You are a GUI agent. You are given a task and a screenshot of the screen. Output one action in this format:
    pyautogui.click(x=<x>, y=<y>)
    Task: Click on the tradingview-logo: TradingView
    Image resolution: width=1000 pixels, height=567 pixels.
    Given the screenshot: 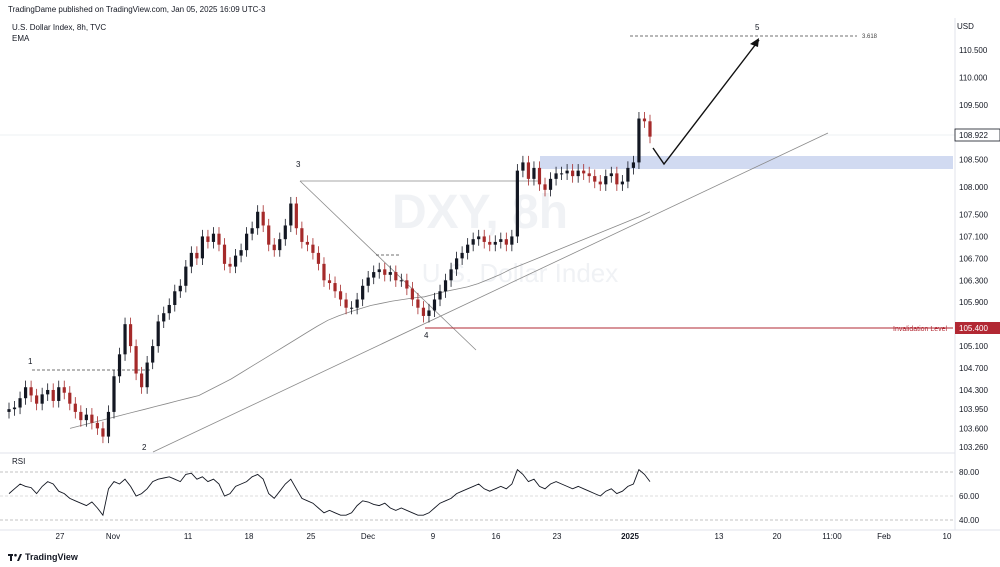 What is the action you would take?
    pyautogui.click(x=43, y=557)
    